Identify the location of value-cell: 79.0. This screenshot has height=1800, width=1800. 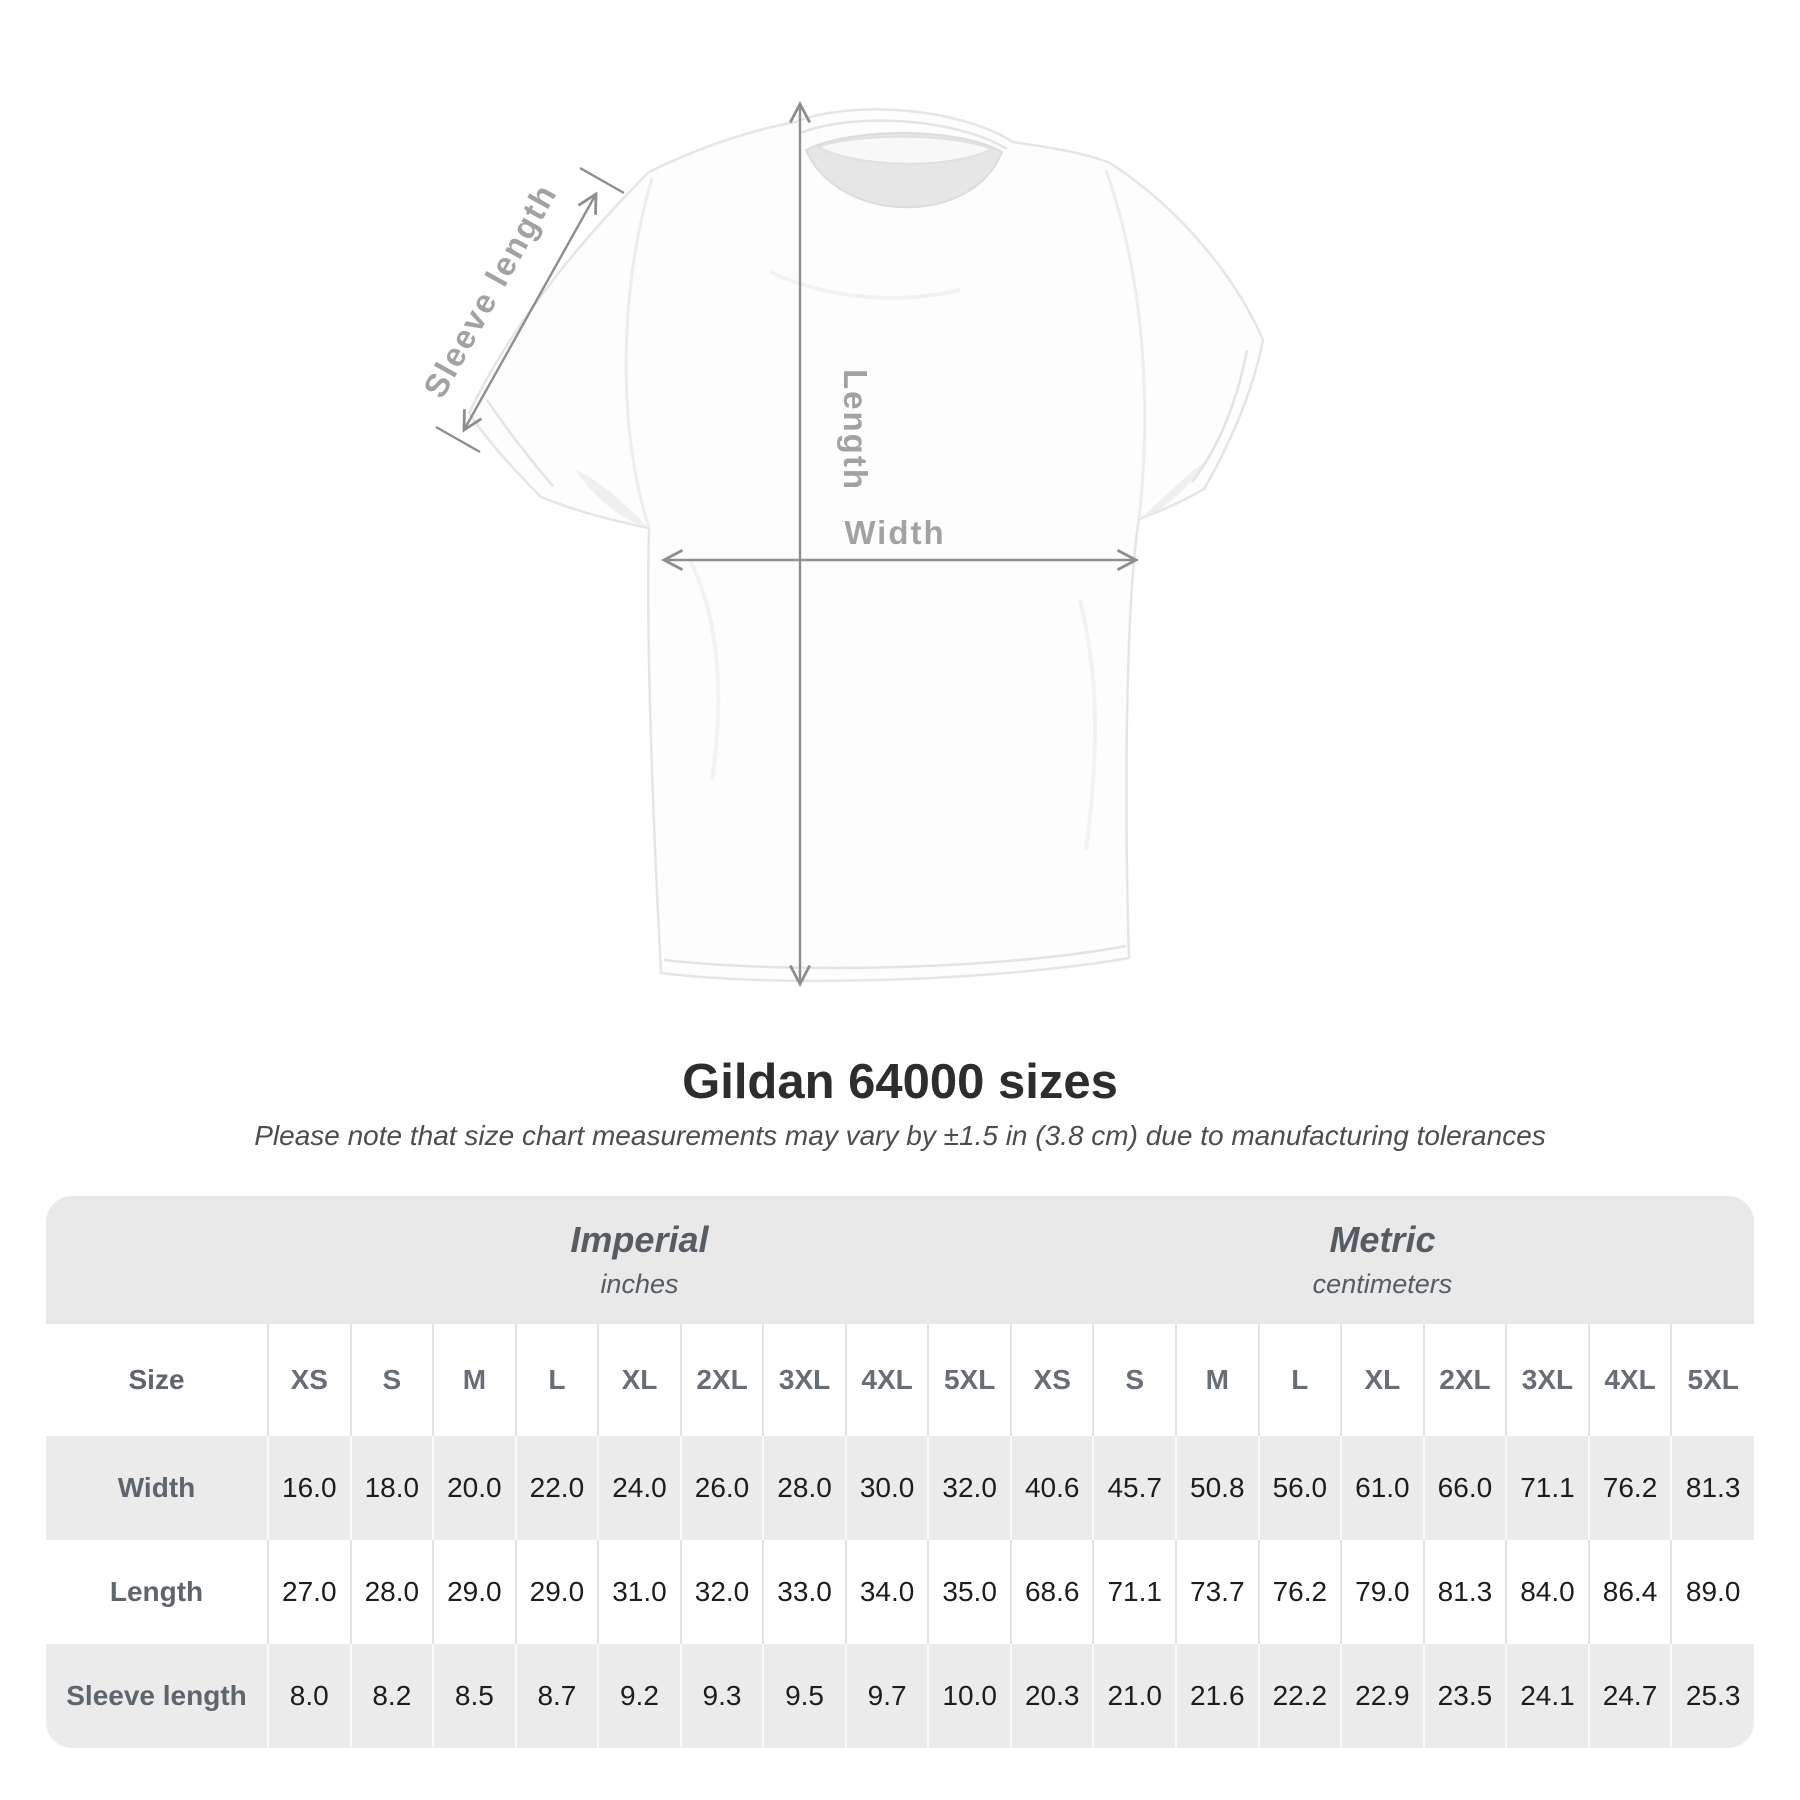
(1382, 1592).